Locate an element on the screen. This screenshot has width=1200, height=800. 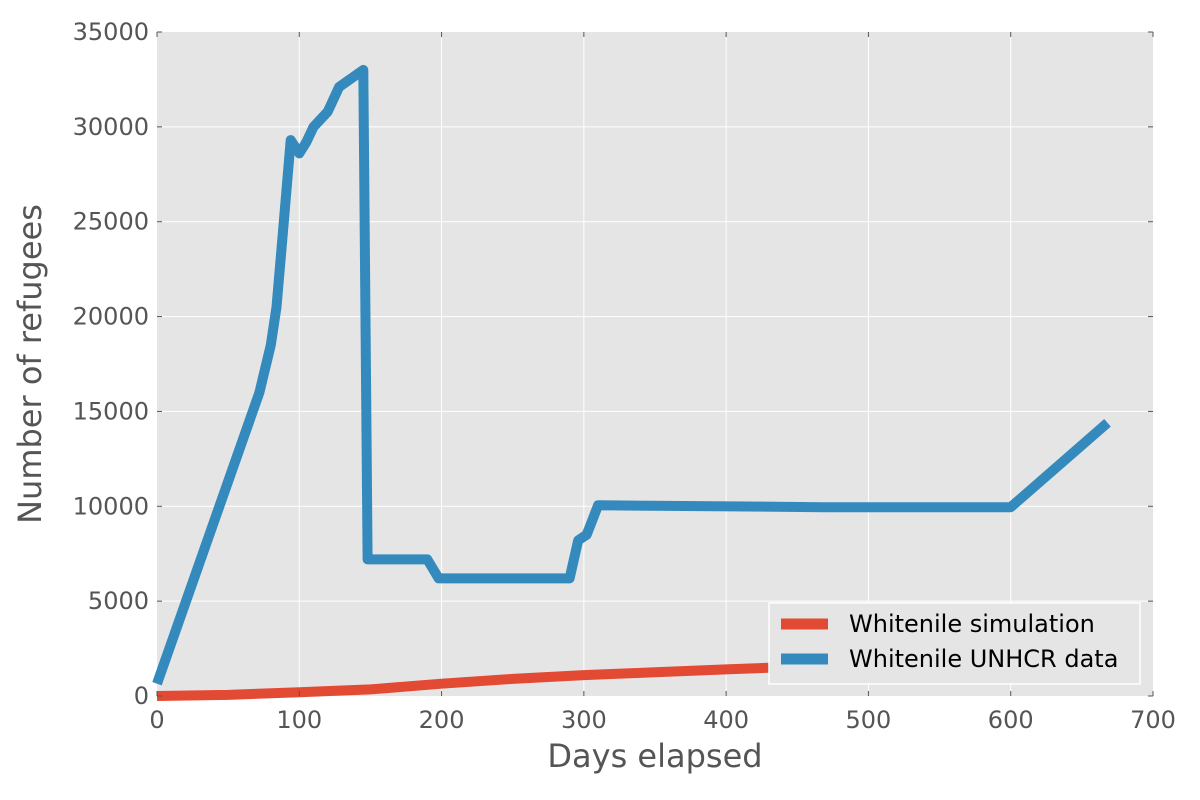
y-tick-label: 15000 is located at coordinates (111, 411).